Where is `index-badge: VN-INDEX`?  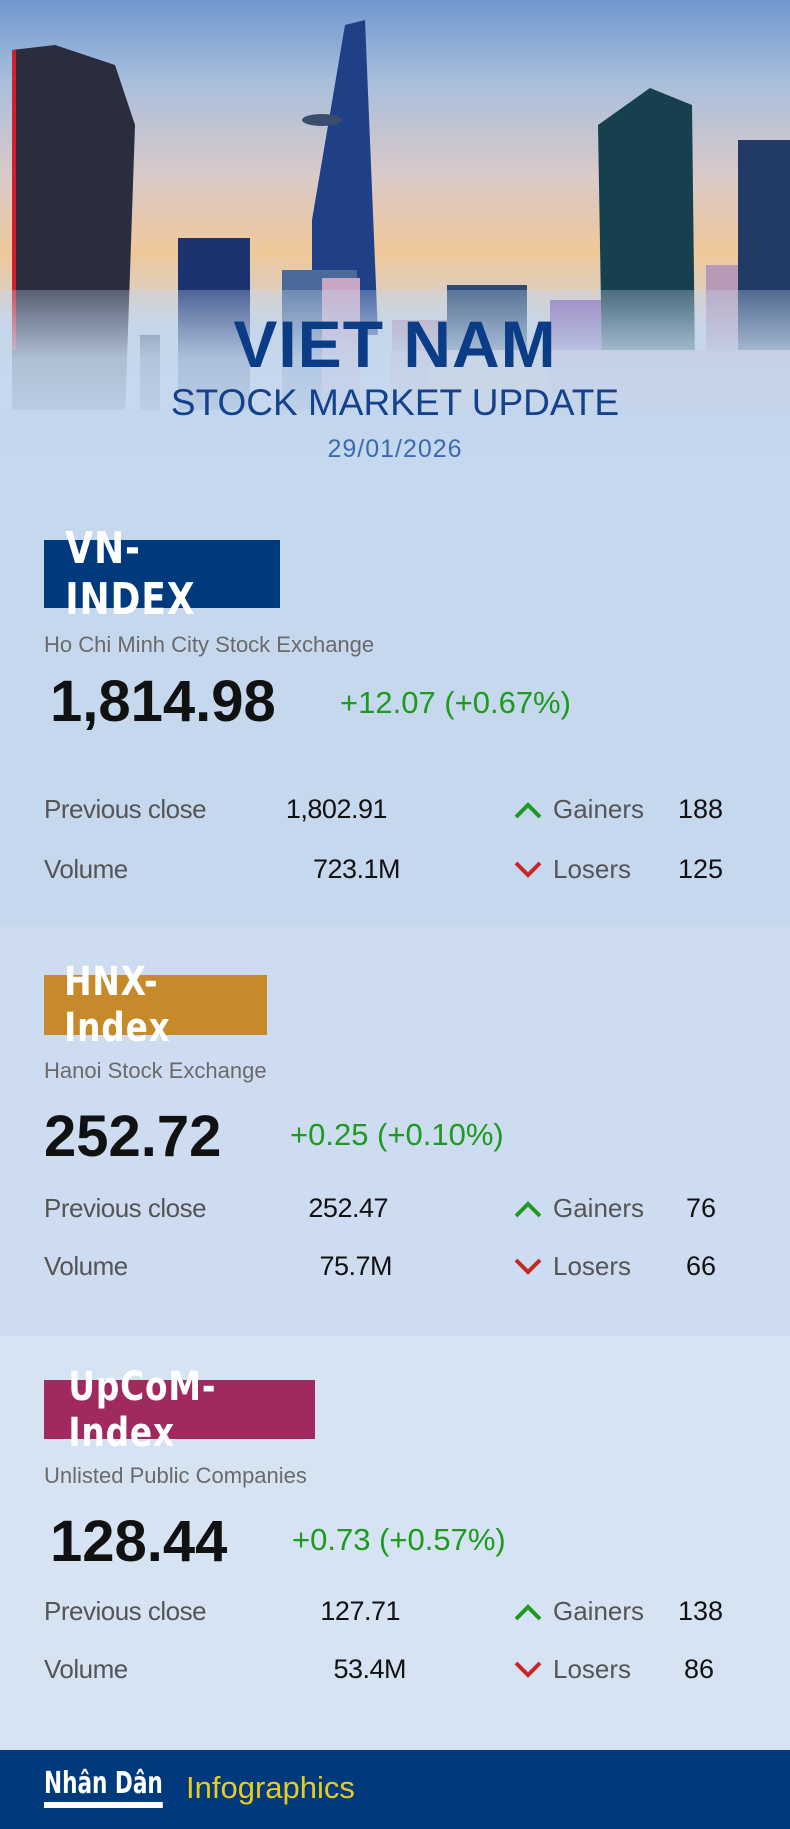
index-badge: VN-INDEX is located at coordinates (162, 574).